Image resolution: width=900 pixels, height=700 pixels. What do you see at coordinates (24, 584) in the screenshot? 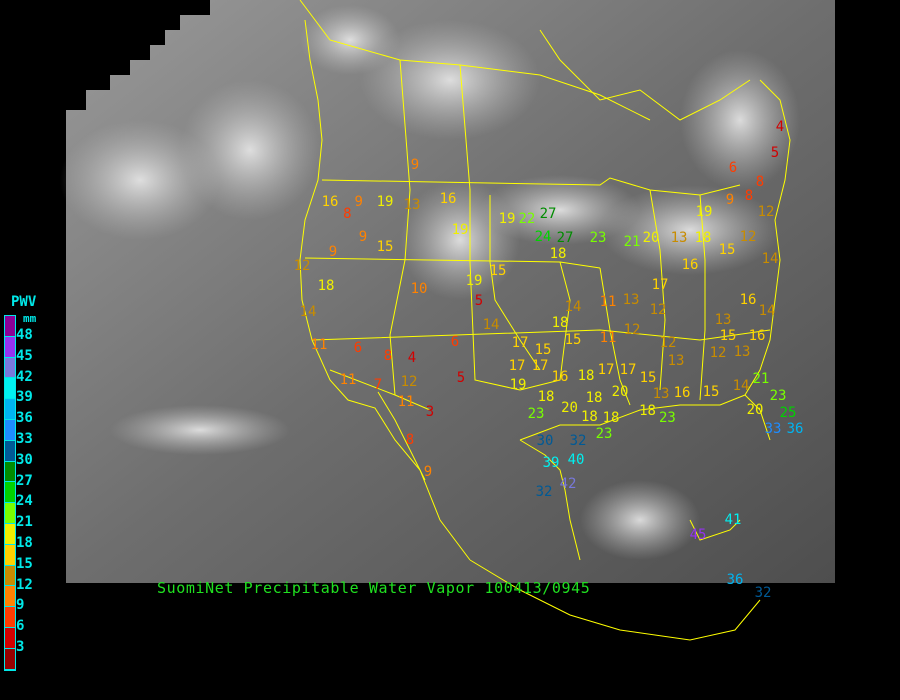
I see `colorbar-tick-label: 12` at bounding box center [24, 584].